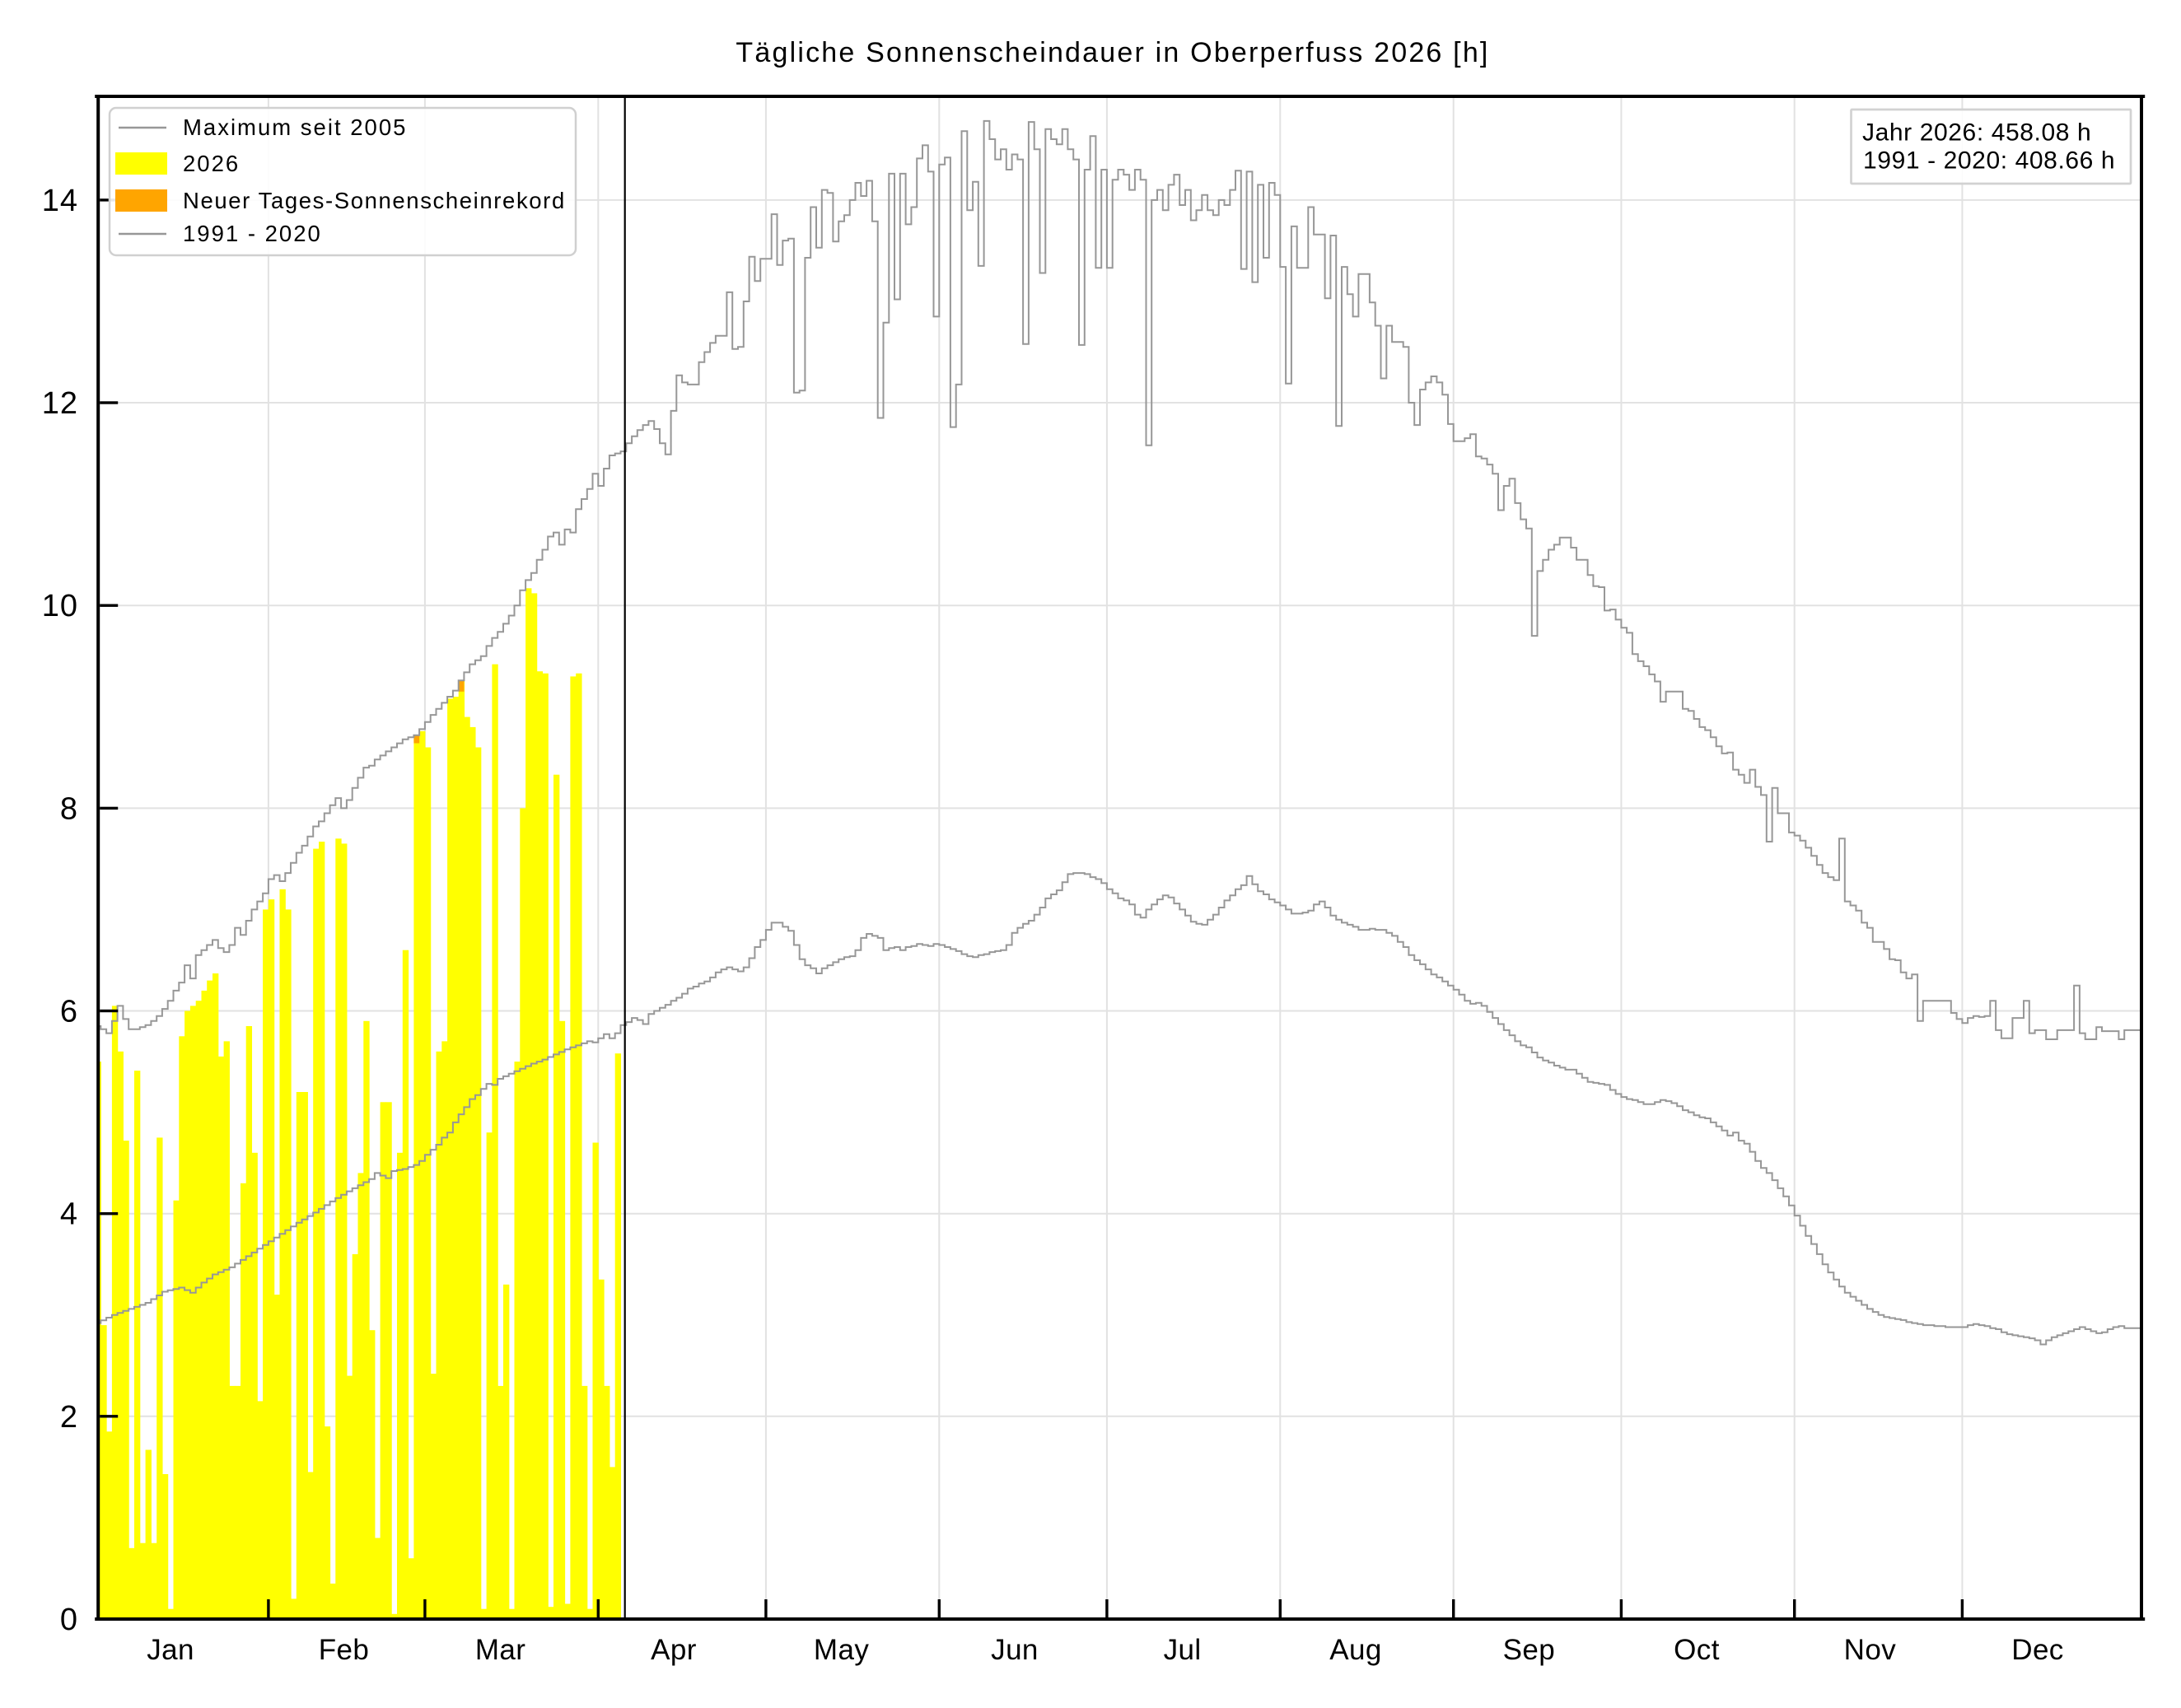  Describe the element at coordinates (674, 1650) in the screenshot. I see `svg-text: Apr` at that location.